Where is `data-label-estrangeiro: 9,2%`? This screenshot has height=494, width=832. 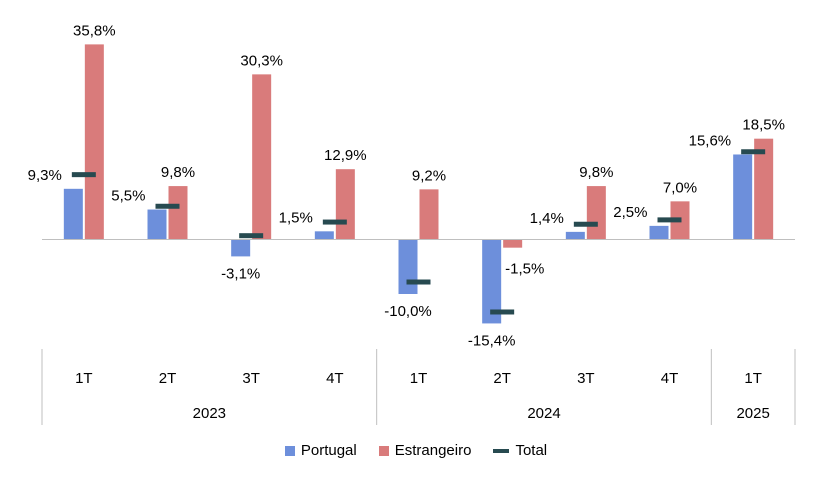
data-label-estrangeiro: 9,2% is located at coordinates (429, 175).